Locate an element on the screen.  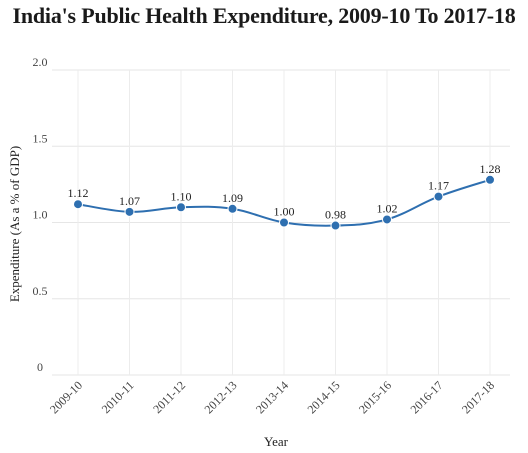
x-tick-label: 2015-16 is located at coordinates (375, 397).